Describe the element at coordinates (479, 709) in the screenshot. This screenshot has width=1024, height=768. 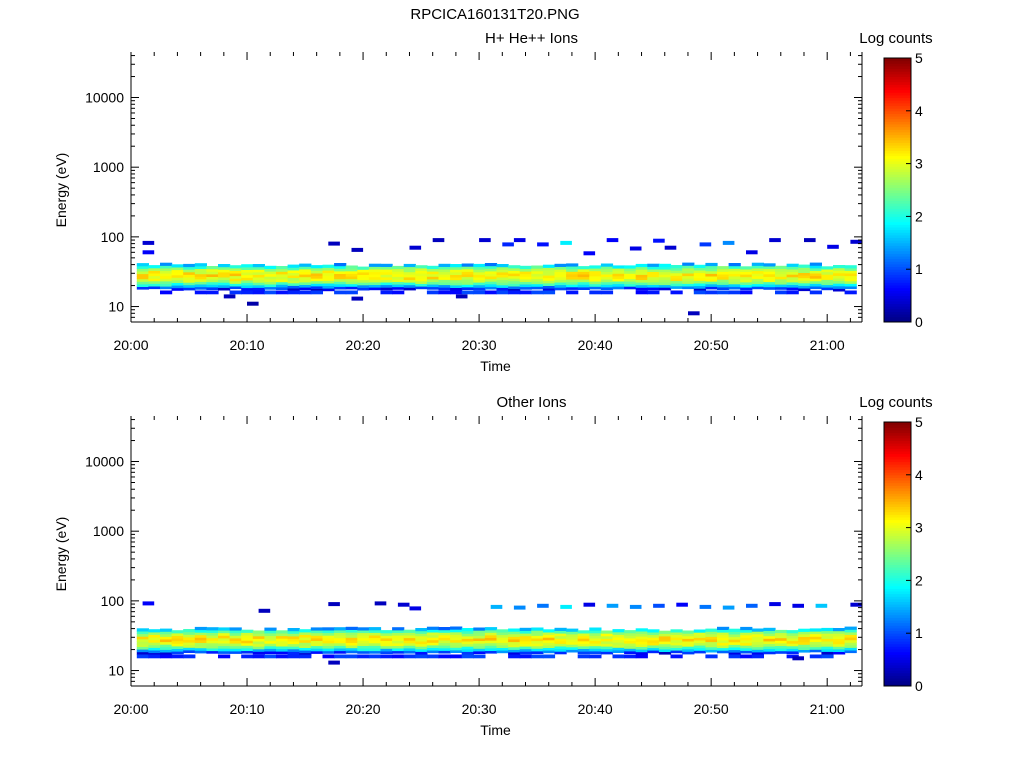
I see `x-tick-label: 20:30` at that location.